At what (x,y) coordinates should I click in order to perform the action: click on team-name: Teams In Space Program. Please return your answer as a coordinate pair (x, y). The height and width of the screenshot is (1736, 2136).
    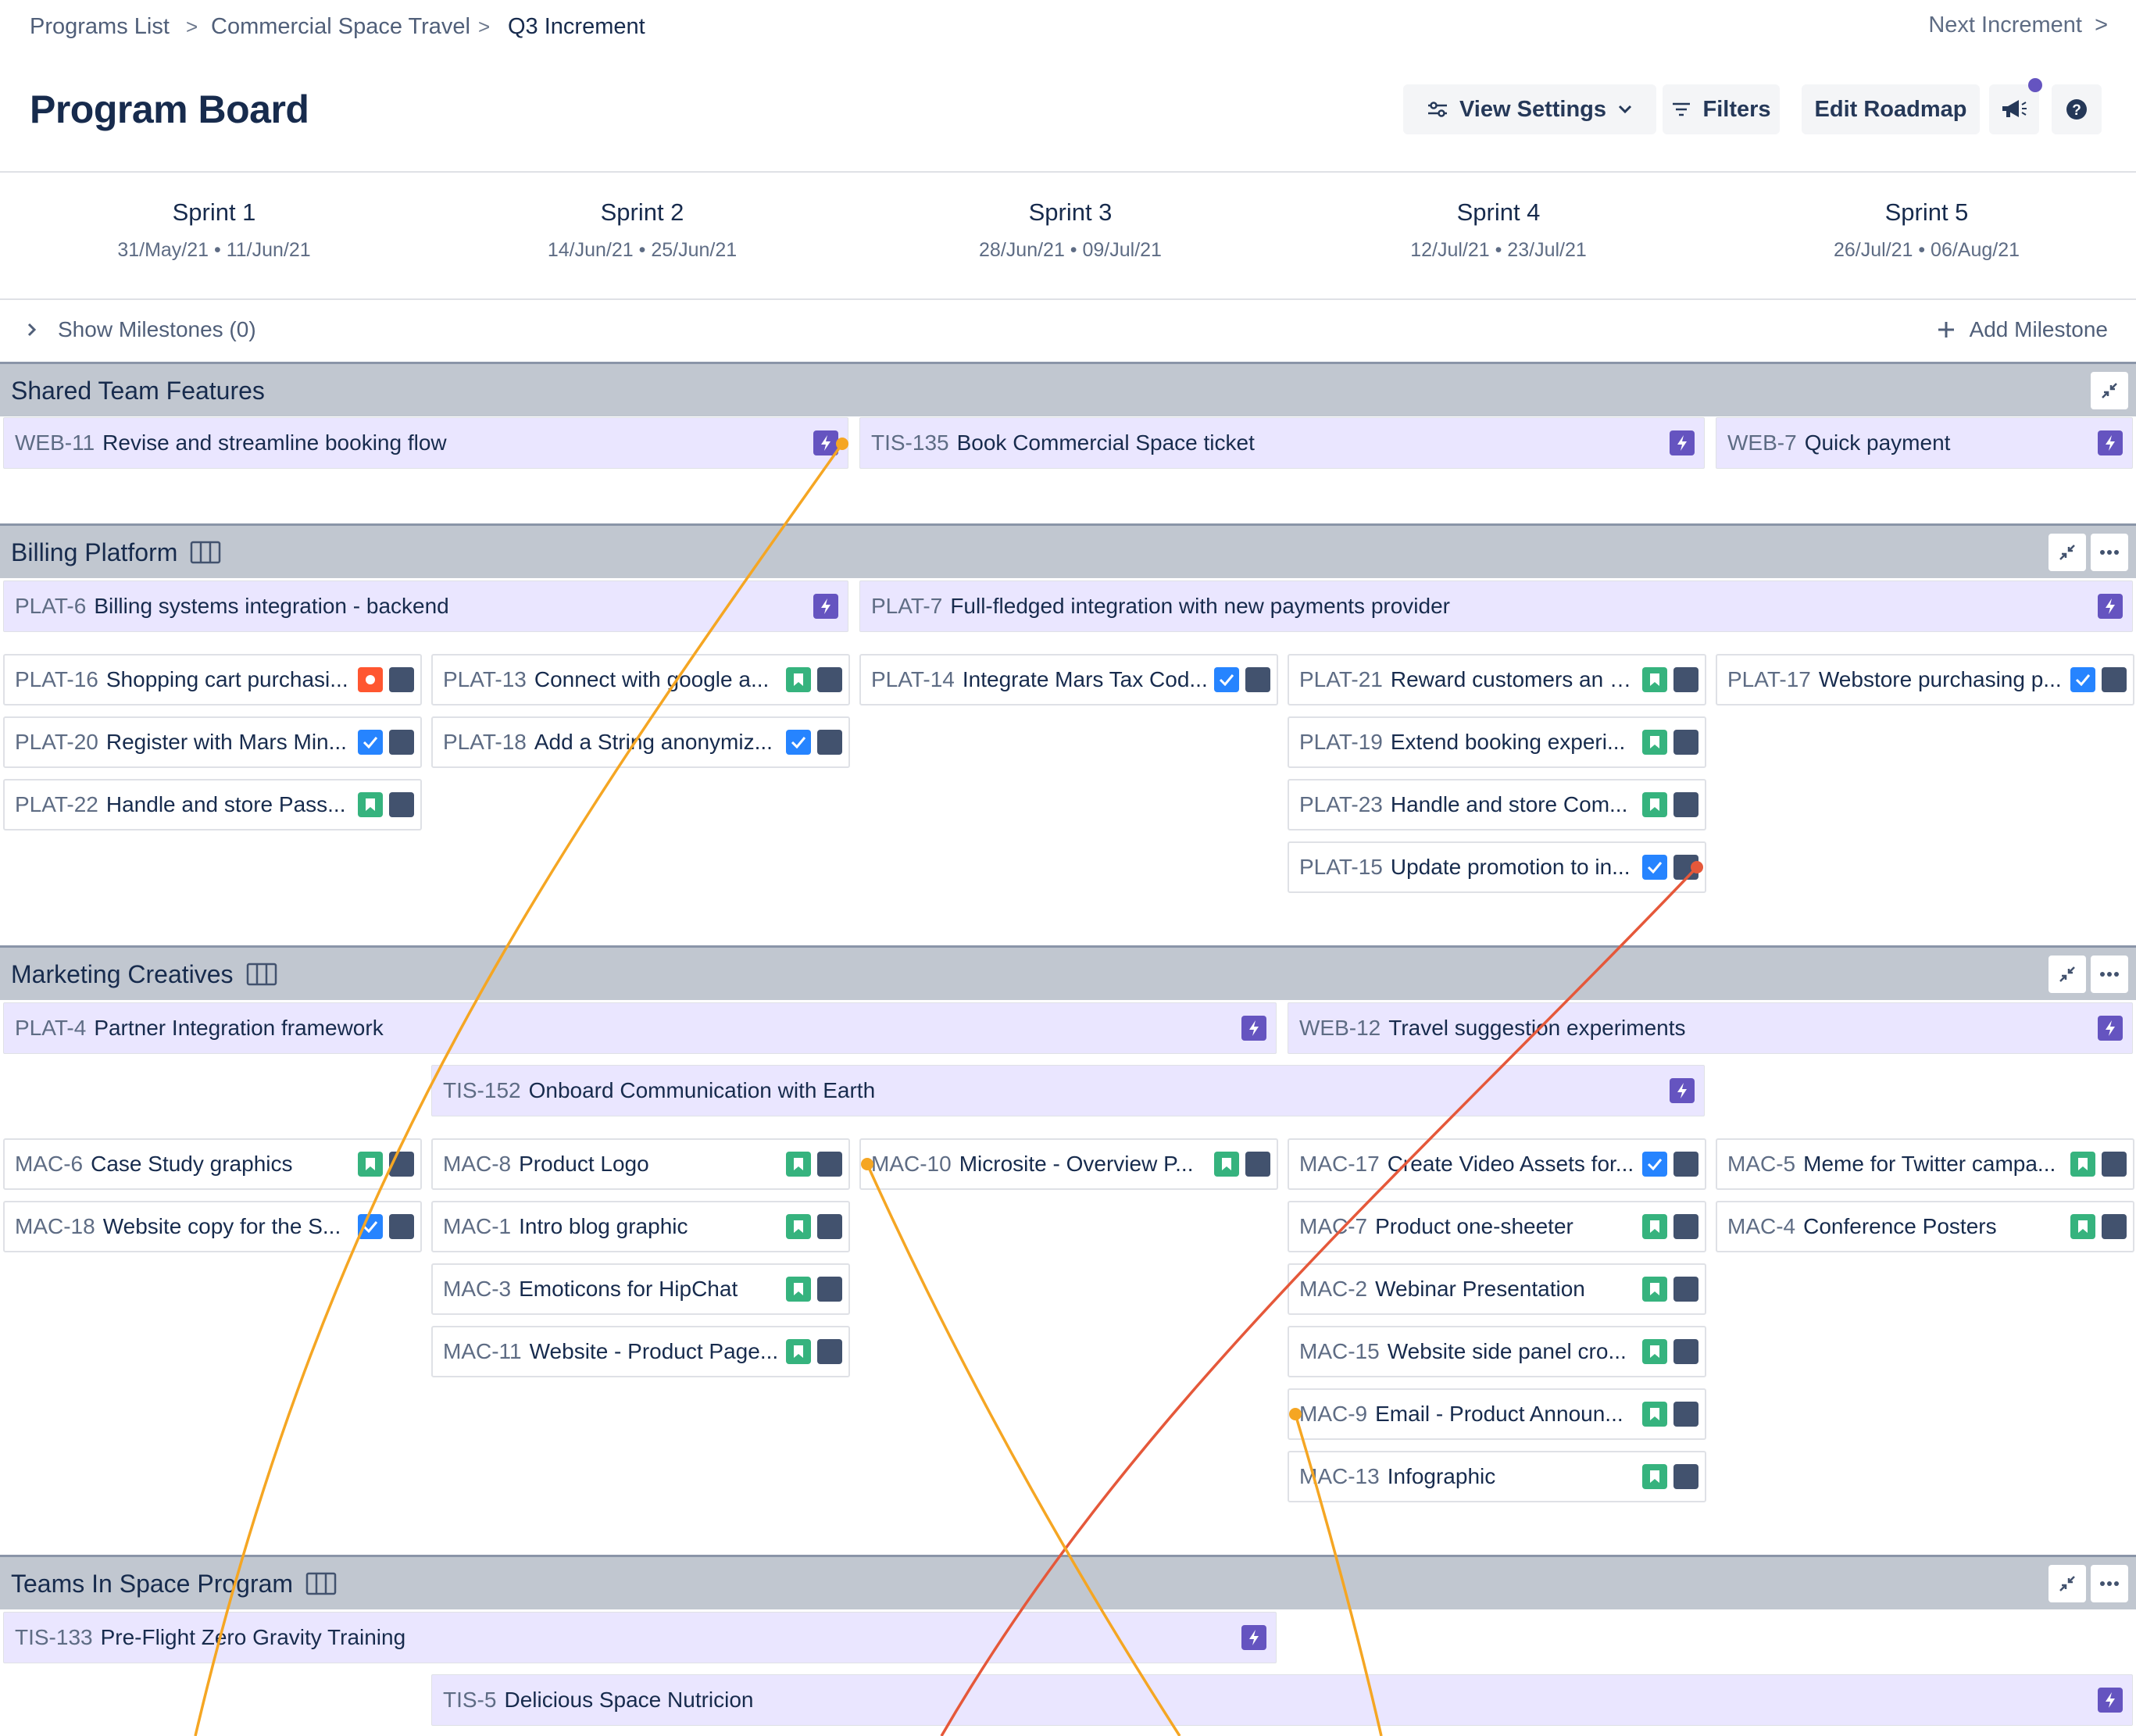
    Looking at the image, I should click on (174, 1583).